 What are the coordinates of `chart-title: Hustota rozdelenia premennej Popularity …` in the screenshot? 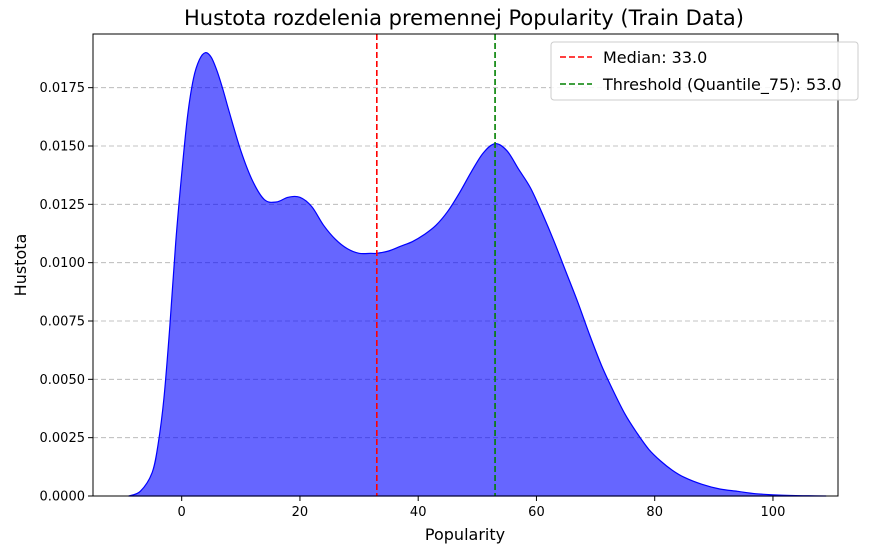 It's located at (464, 18).